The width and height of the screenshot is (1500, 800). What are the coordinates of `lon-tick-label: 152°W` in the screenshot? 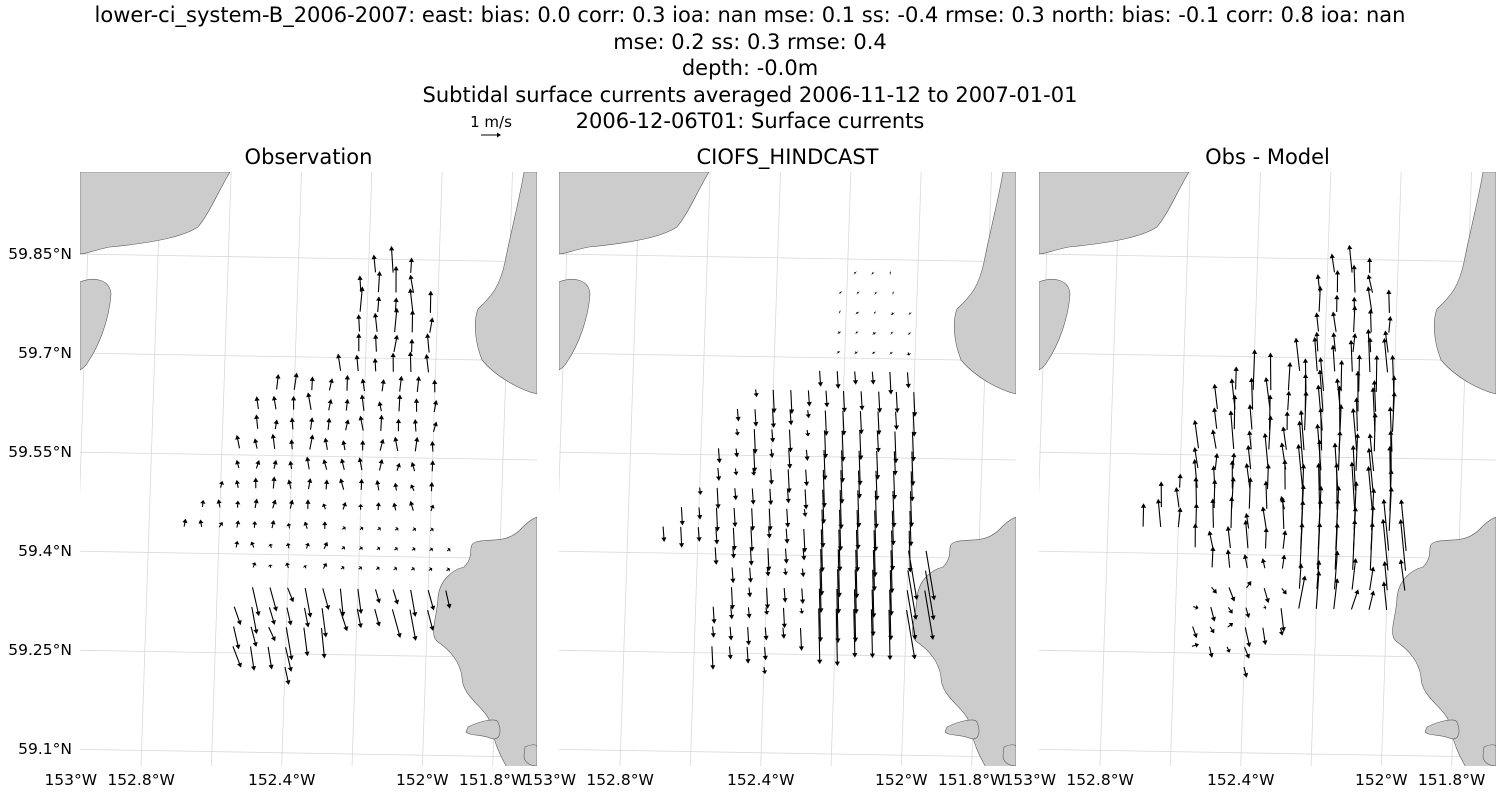 It's located at (422, 780).